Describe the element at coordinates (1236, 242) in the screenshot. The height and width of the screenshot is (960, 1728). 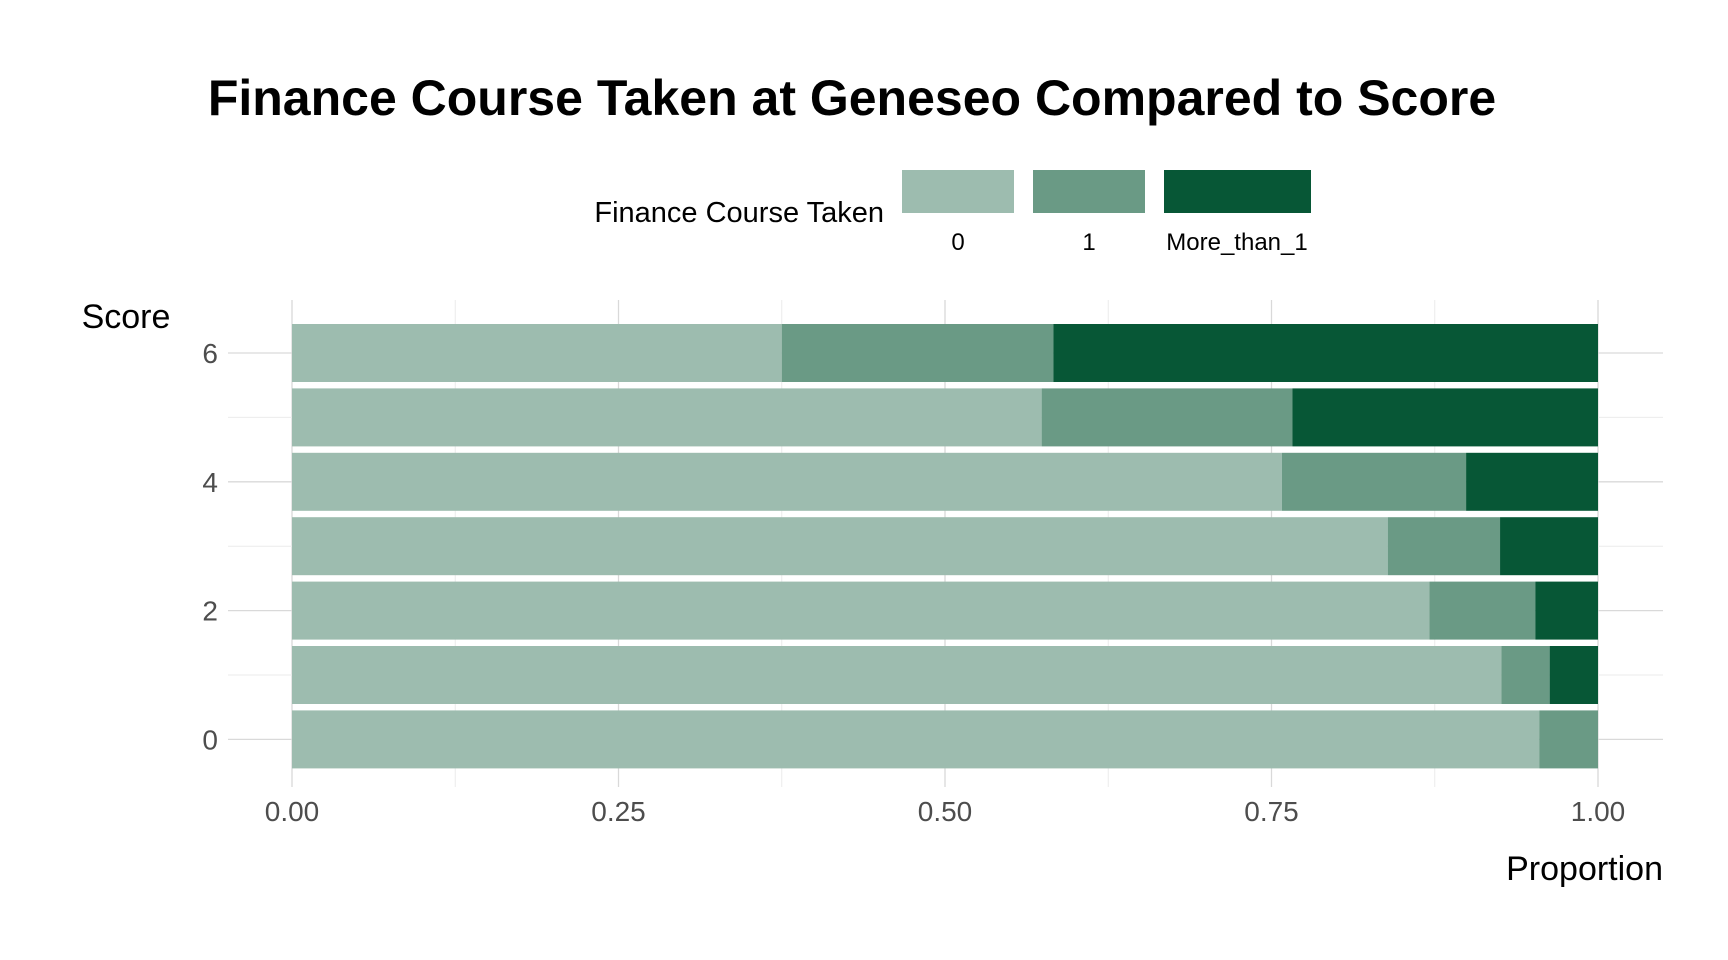
I see `legend-label-More_than_1: More_than_1` at that location.